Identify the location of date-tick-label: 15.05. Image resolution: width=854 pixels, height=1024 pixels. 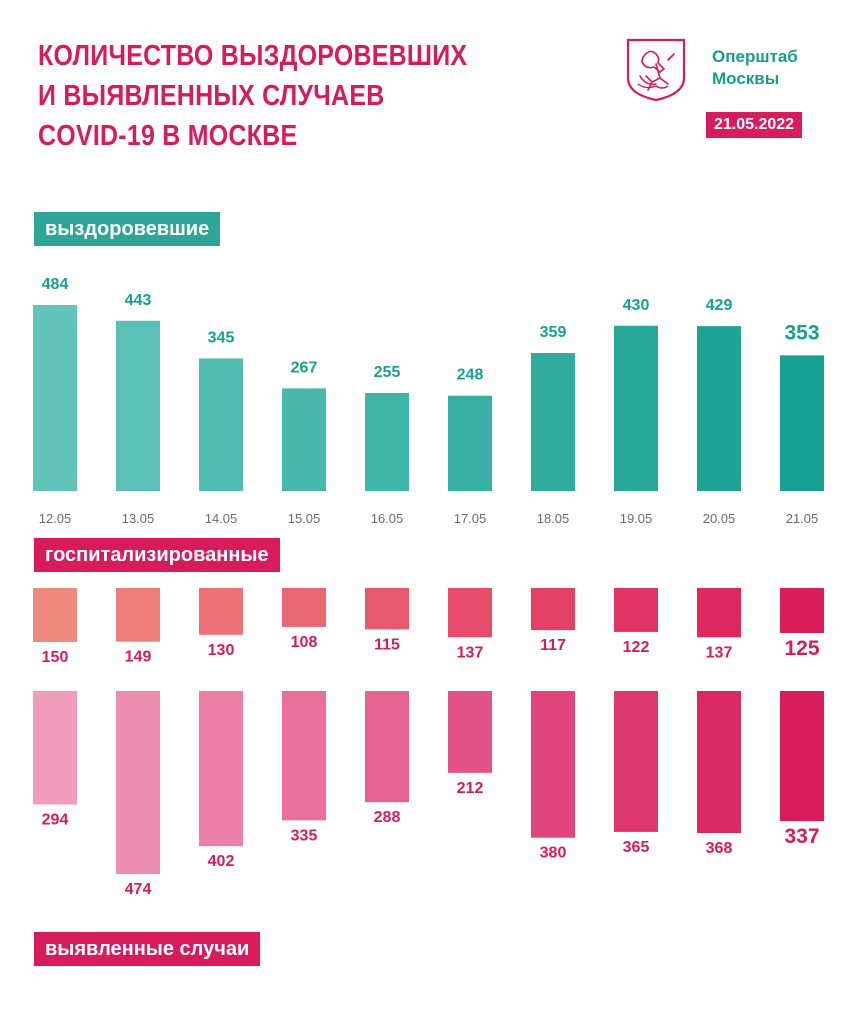
(304, 518).